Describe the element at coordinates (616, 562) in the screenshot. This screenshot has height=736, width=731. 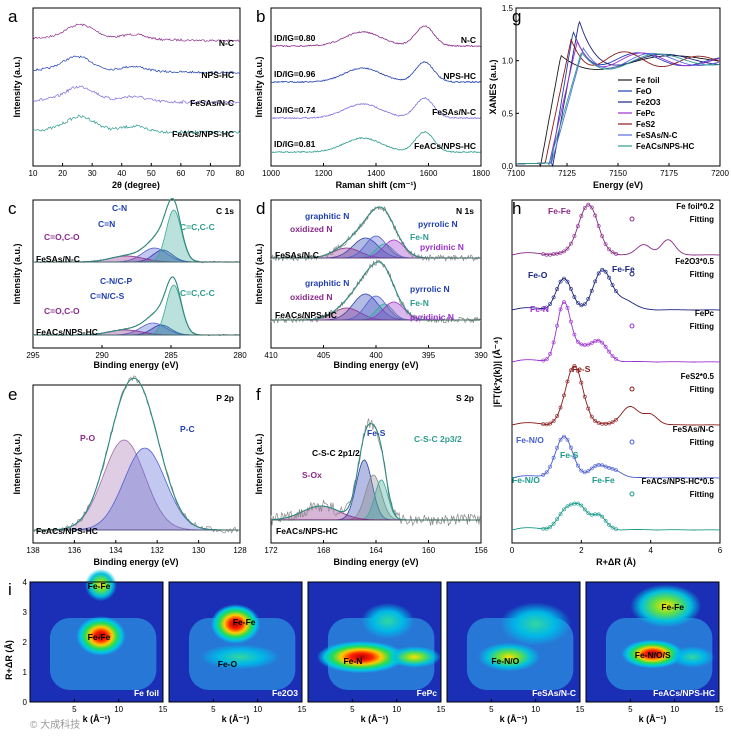
I see `panel-h-xlabel: R+ΔR (Å)` at that location.